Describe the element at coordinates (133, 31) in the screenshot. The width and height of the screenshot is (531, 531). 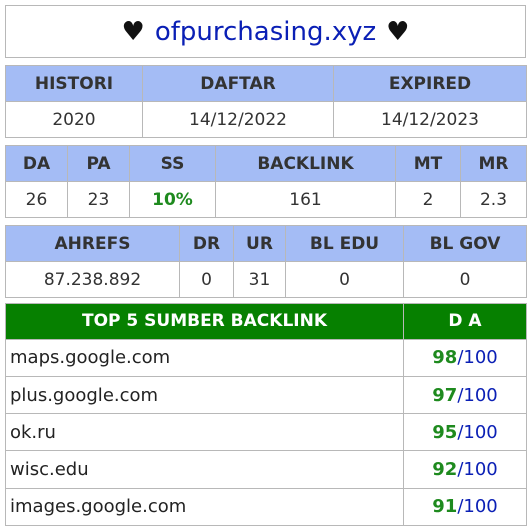
I see `heart-icon-left: ♥` at that location.